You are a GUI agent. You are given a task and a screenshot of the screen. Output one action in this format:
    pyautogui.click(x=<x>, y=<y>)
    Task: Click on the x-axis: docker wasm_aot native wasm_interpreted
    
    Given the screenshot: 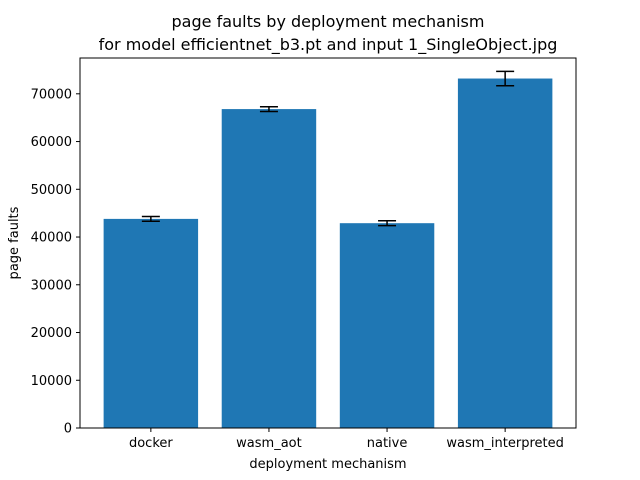 What is the action you would take?
    pyautogui.click(x=346, y=439)
    